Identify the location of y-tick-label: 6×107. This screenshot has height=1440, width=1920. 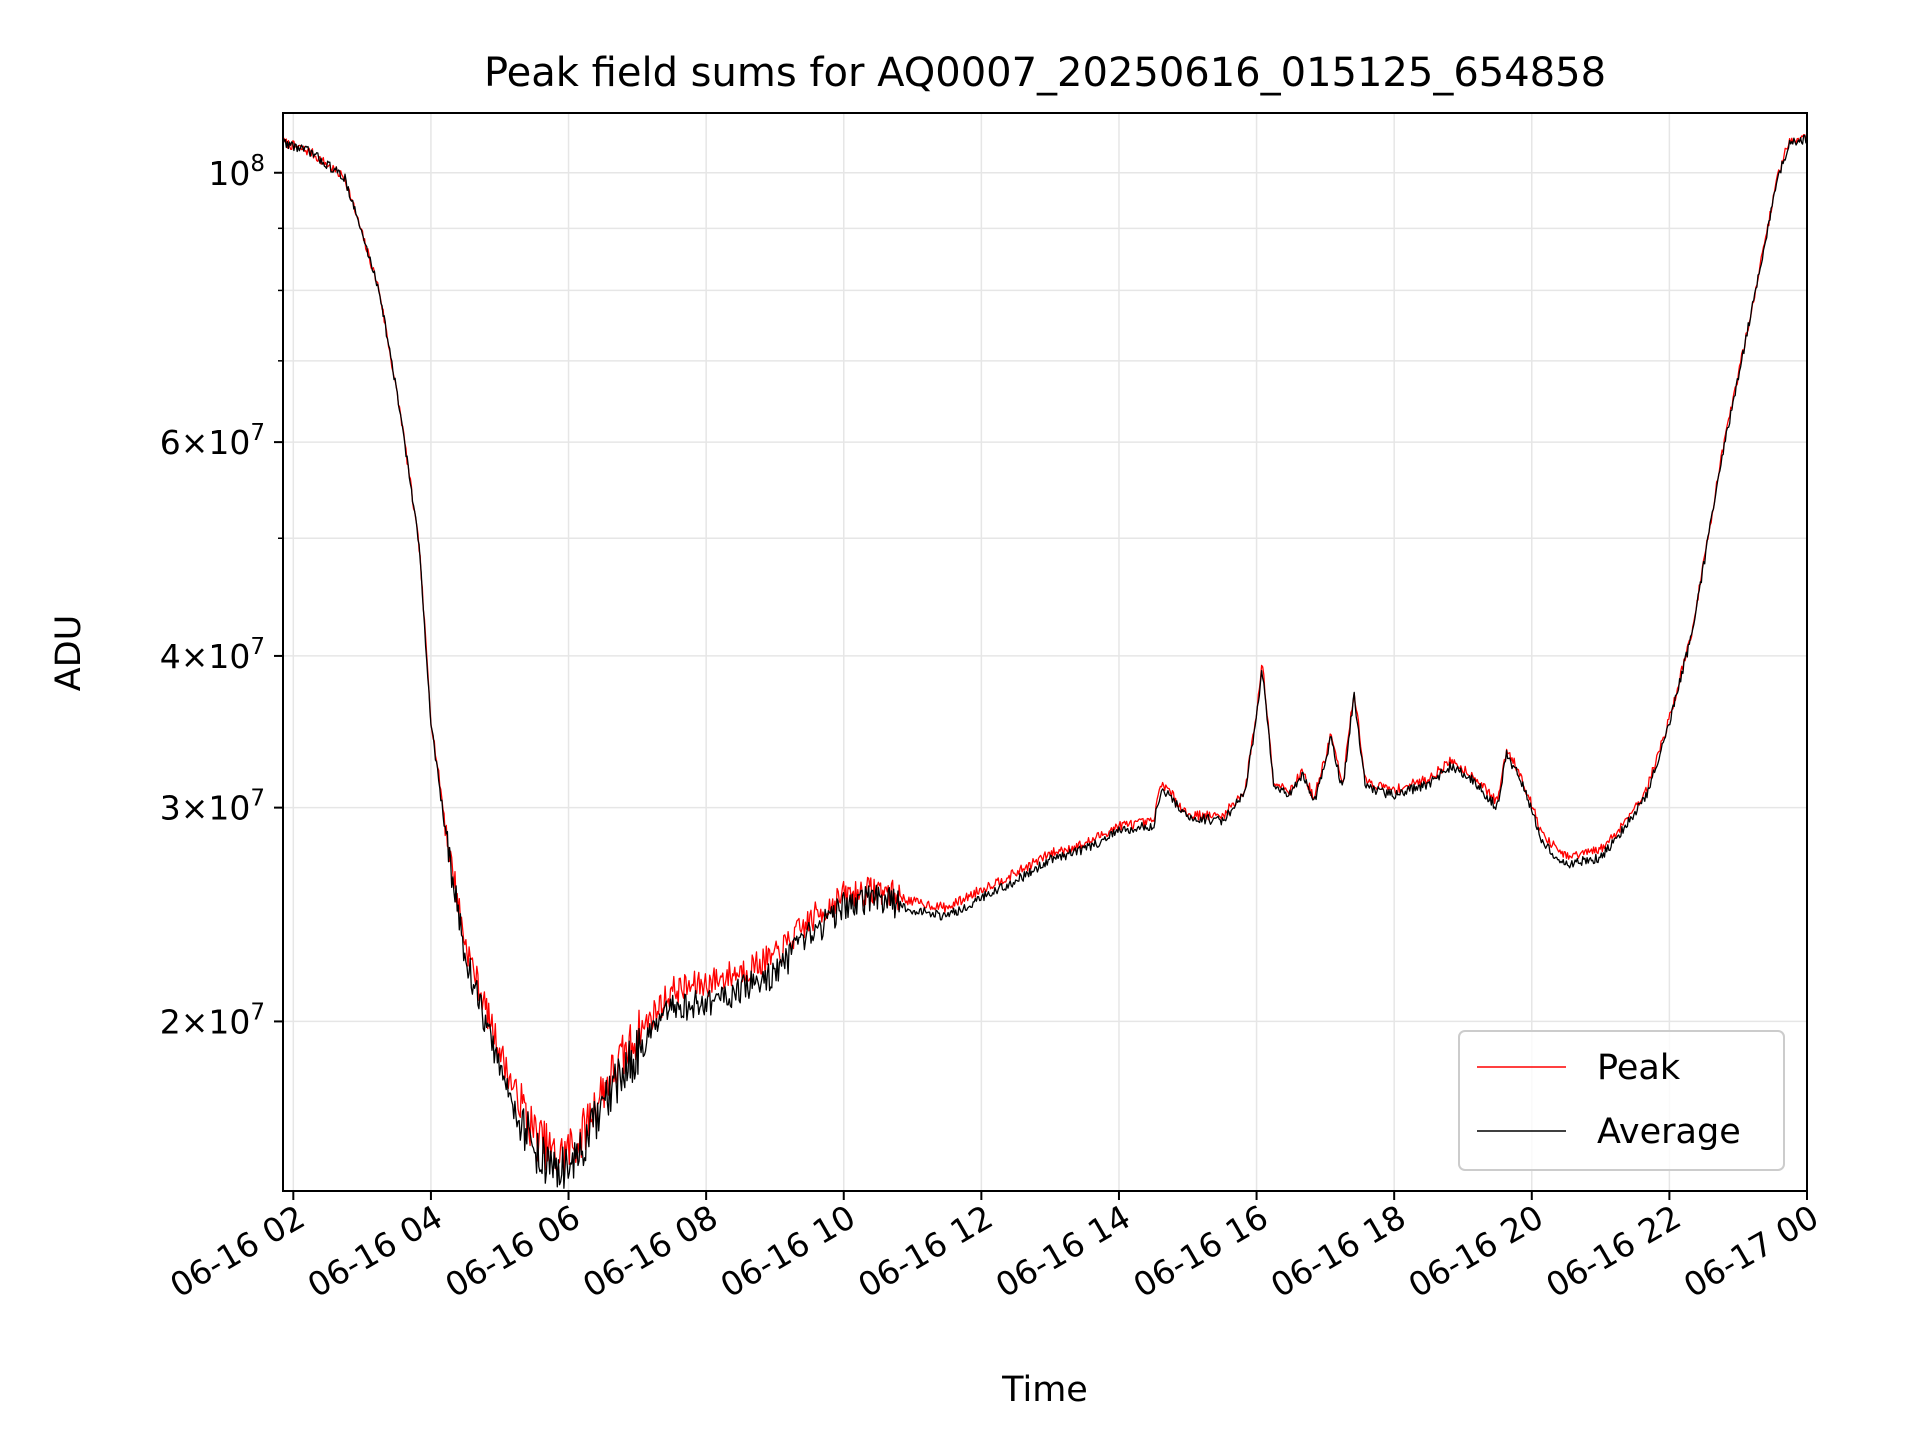
(212, 441).